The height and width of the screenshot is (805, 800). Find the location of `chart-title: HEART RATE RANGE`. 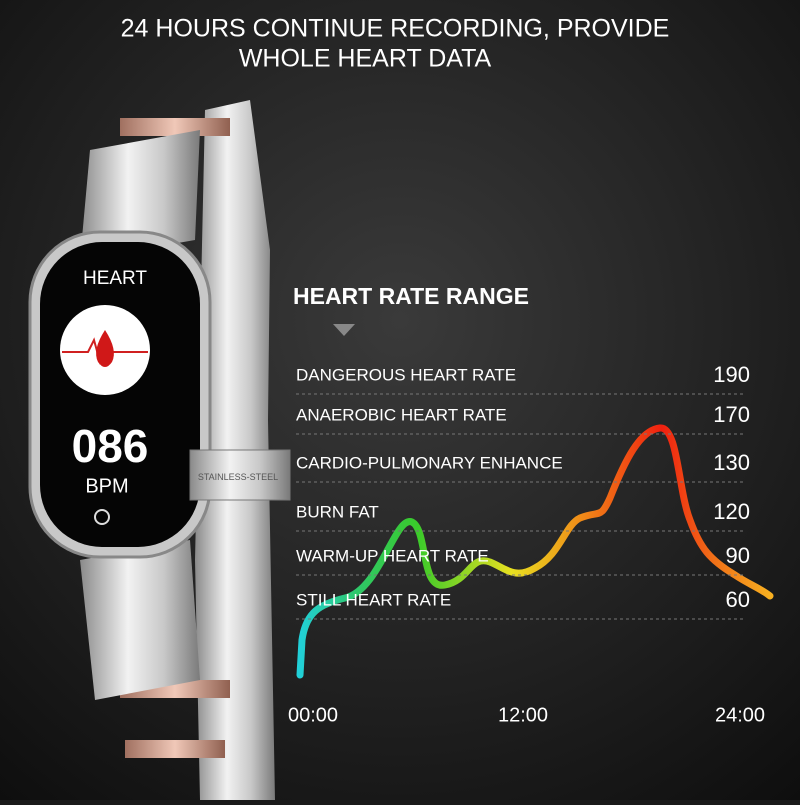

chart-title: HEART RATE RANGE is located at coordinates (411, 296).